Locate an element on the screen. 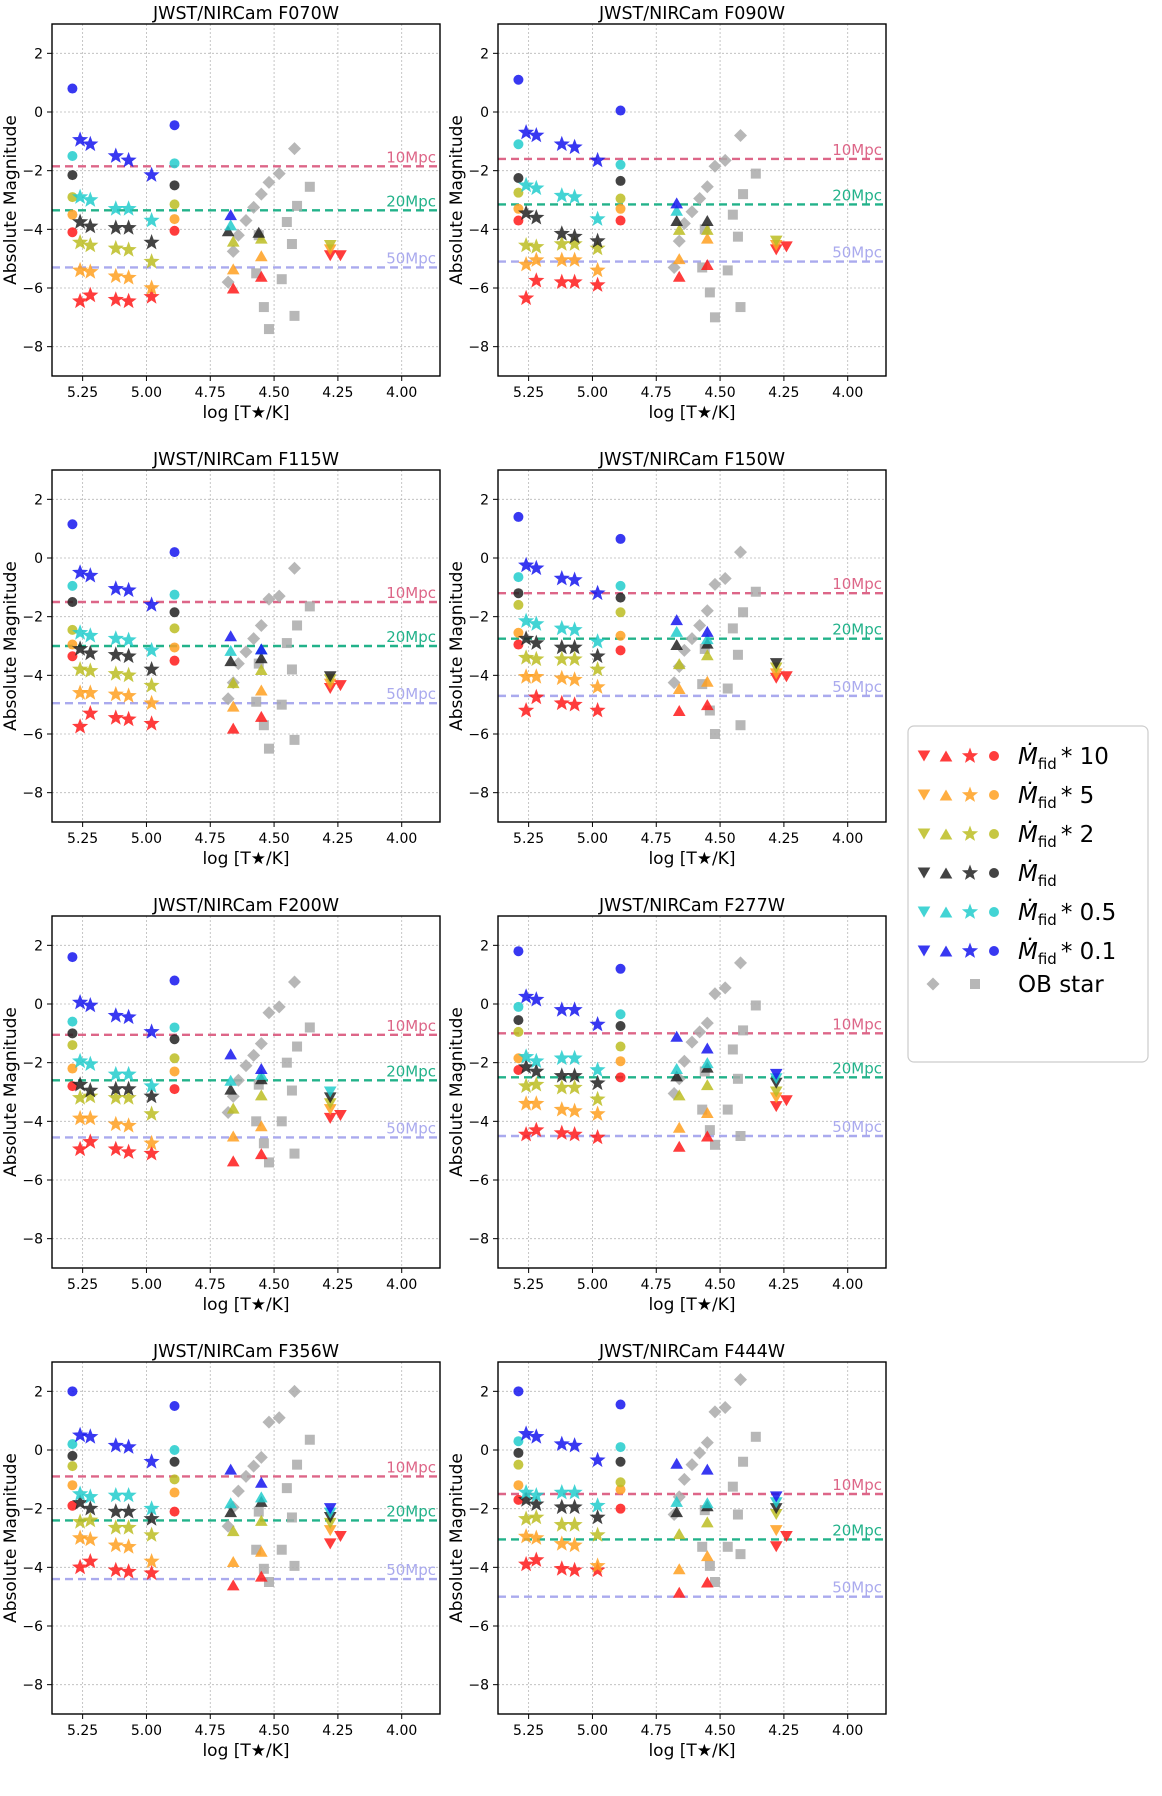  legend-entry: Ṁfid * 10 is located at coordinates (1013, 757).